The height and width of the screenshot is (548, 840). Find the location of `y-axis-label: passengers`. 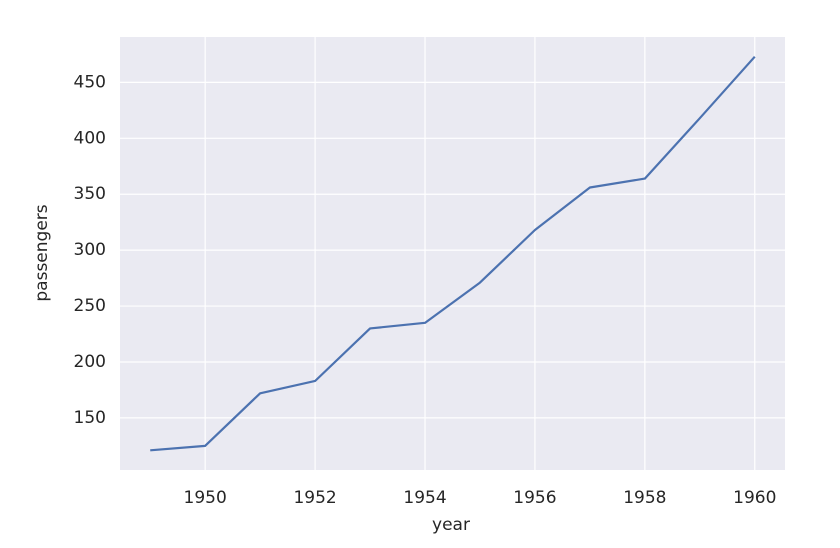

y-axis-label: passengers is located at coordinates (42, 252).